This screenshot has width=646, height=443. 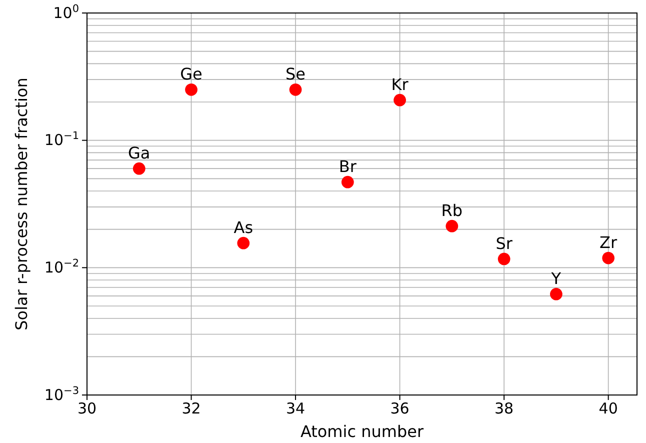 What do you see at coordinates (61, 140) in the screenshot?
I see `y-tick-label: 10$^{−1}$` at bounding box center [61, 140].